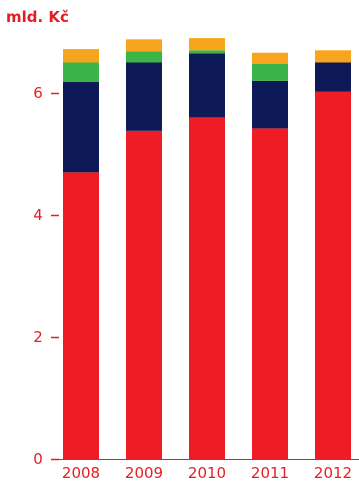 Image resolution: width=359 pixels, height=482 pixels. What do you see at coordinates (81, 127) in the screenshot?
I see `bar-segment-2008-s1` at bounding box center [81, 127].